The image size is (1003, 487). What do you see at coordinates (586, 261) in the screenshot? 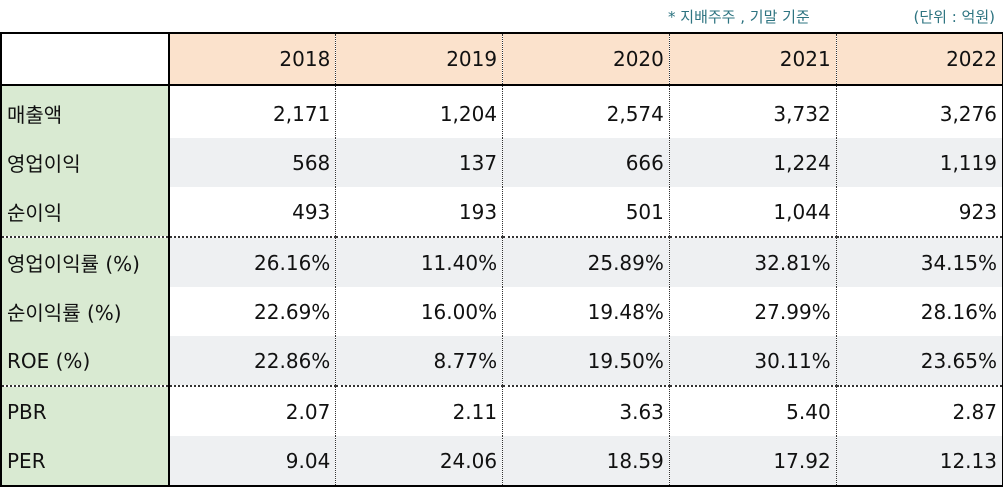
I see `value-cell: 25.89%` at bounding box center [586, 261].